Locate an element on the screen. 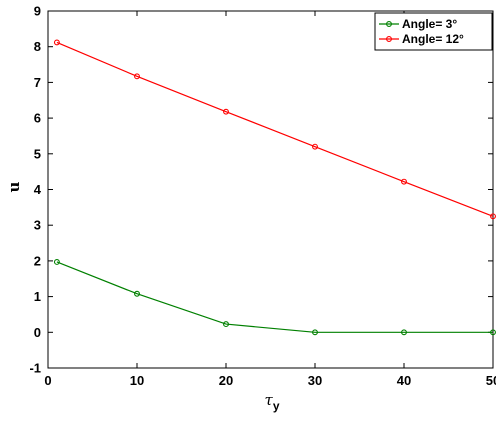  x-tick-label: 10 is located at coordinates (137, 380).